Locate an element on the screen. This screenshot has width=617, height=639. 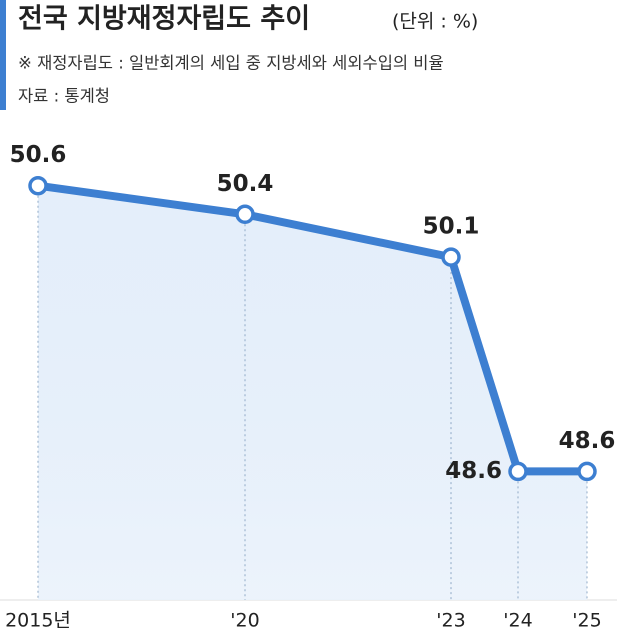
value-label: 50.1 is located at coordinates (451, 227).